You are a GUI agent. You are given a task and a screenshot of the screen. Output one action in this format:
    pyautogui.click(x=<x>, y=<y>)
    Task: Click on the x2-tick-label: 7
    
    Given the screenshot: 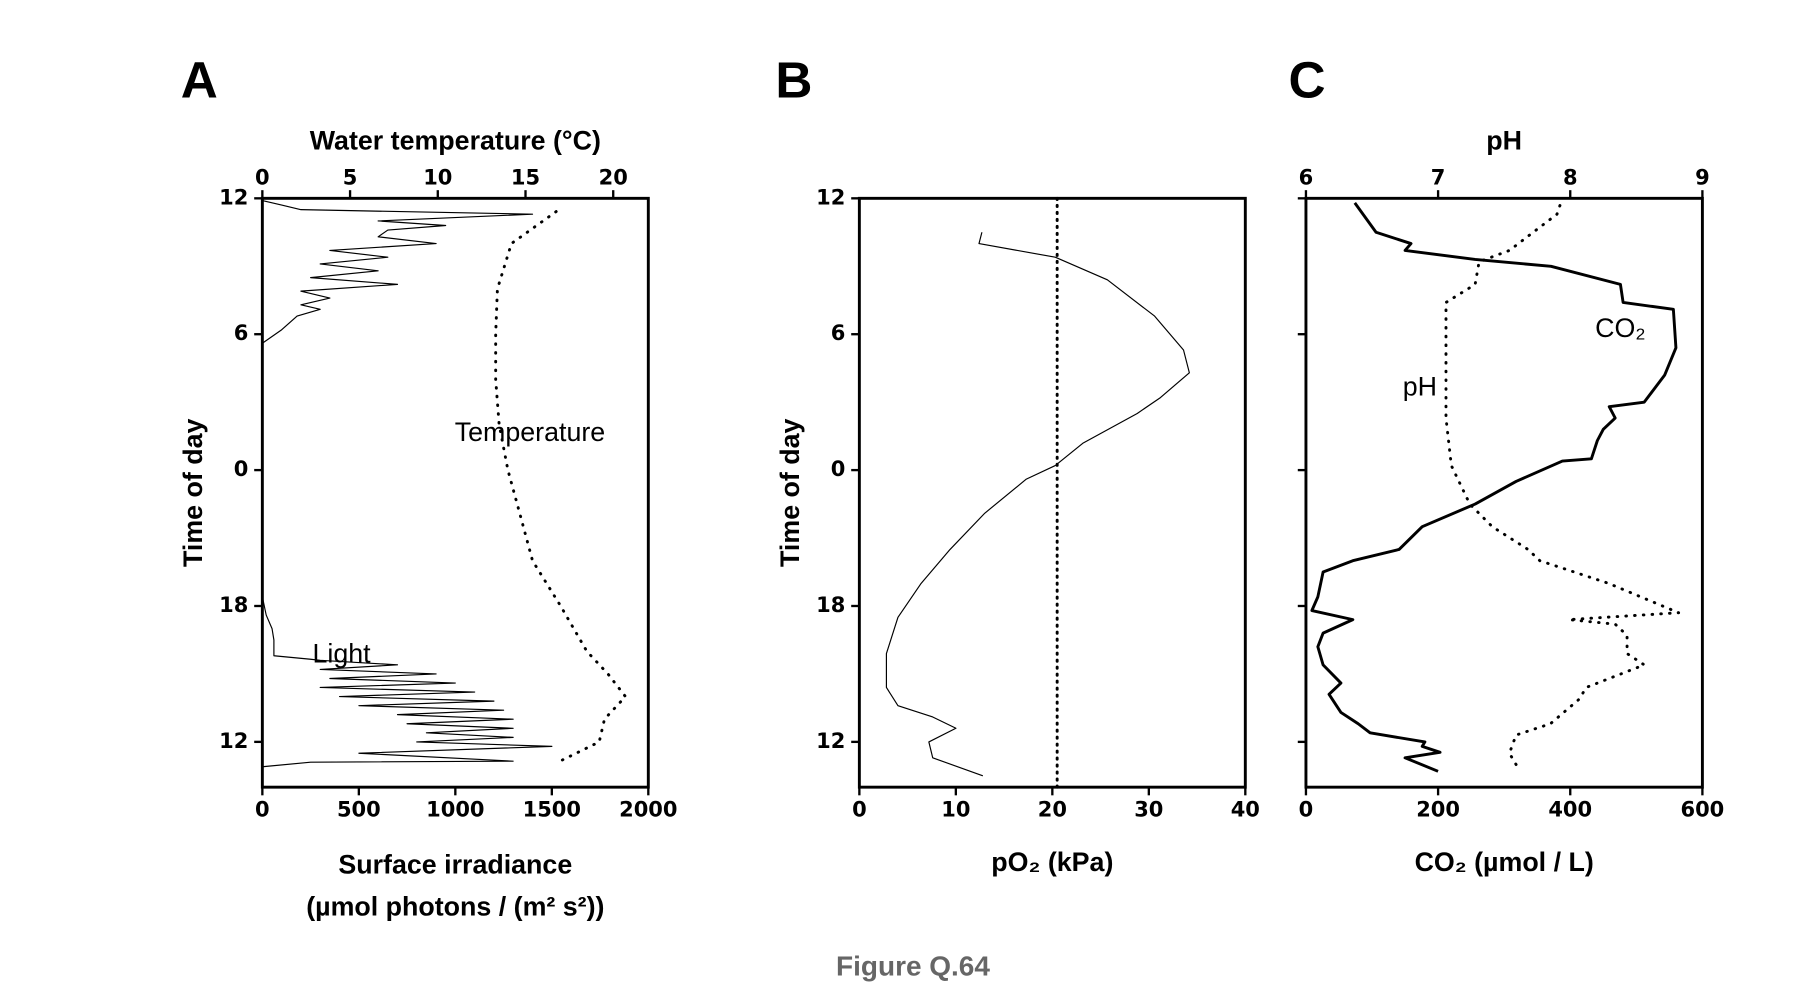 What is the action you would take?
    pyautogui.click(x=1438, y=178)
    